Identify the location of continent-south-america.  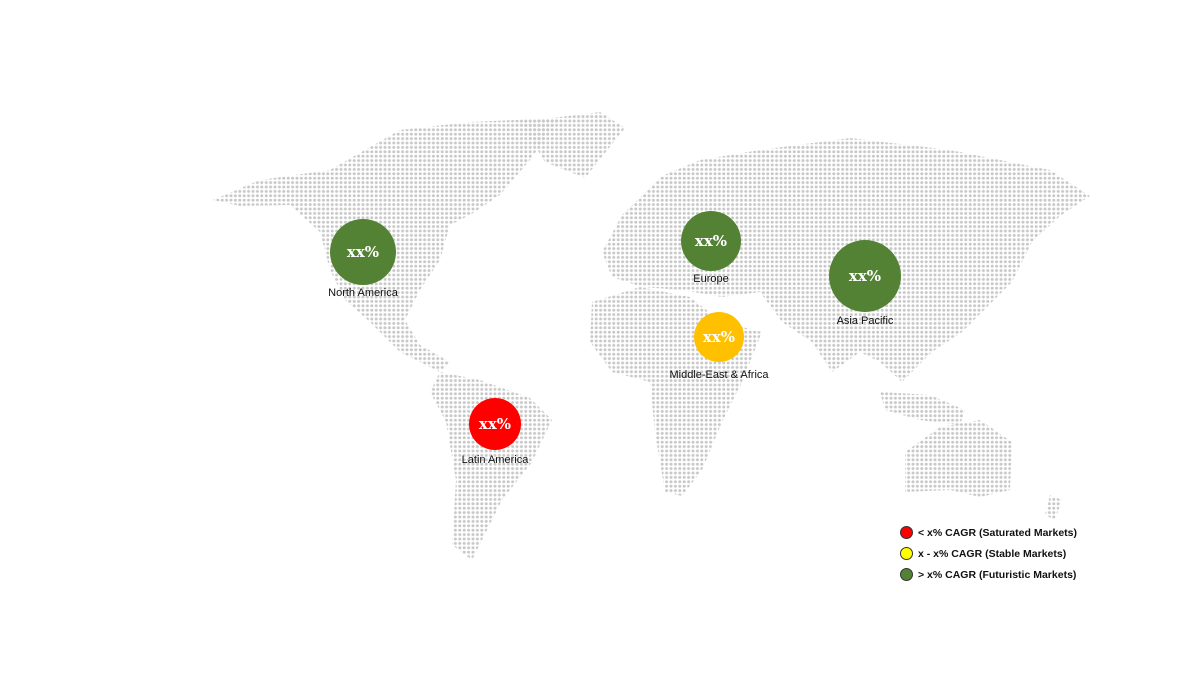
(491, 466).